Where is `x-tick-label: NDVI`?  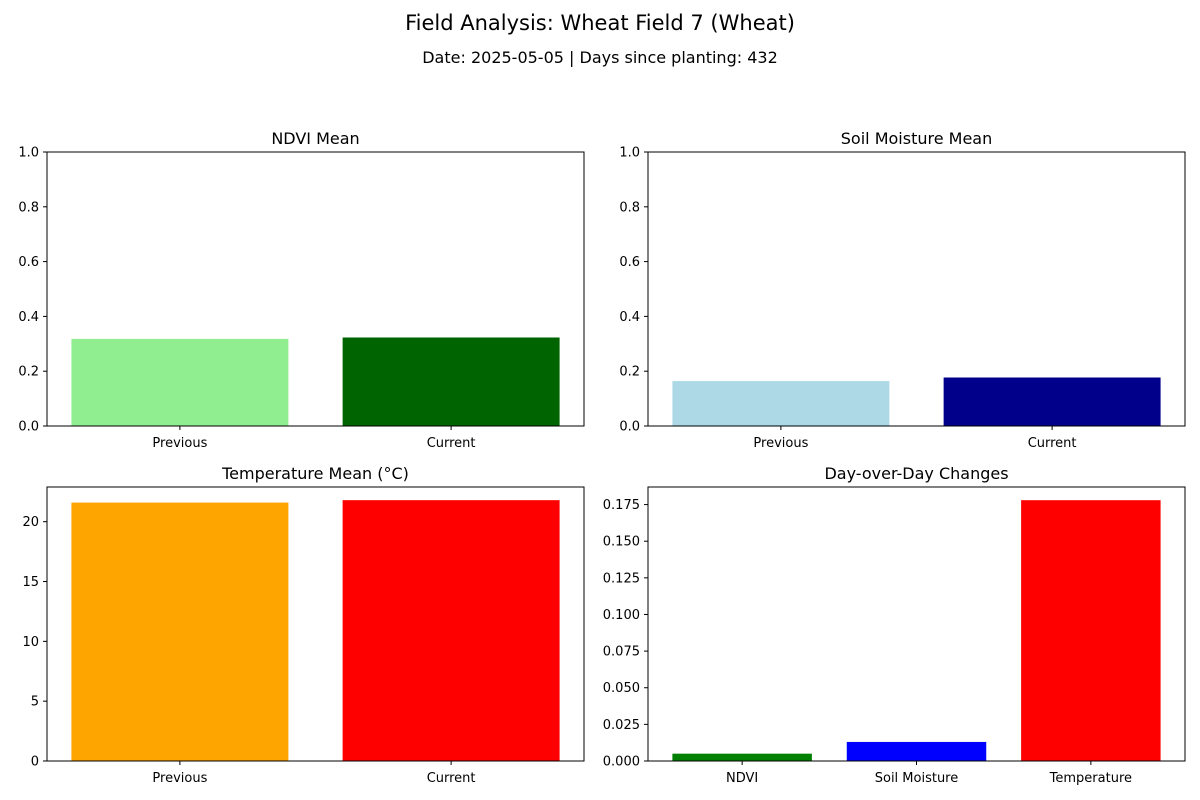
x-tick-label: NDVI is located at coordinates (742, 778).